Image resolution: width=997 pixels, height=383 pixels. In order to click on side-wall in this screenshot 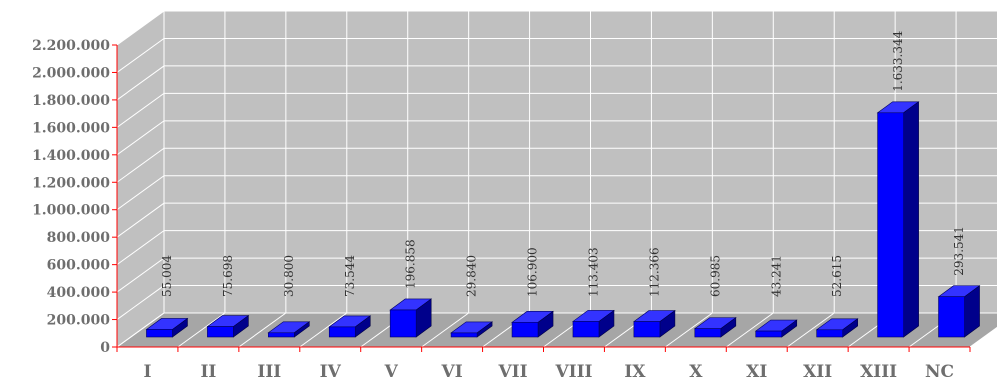, I will do `click(140, 179)`.